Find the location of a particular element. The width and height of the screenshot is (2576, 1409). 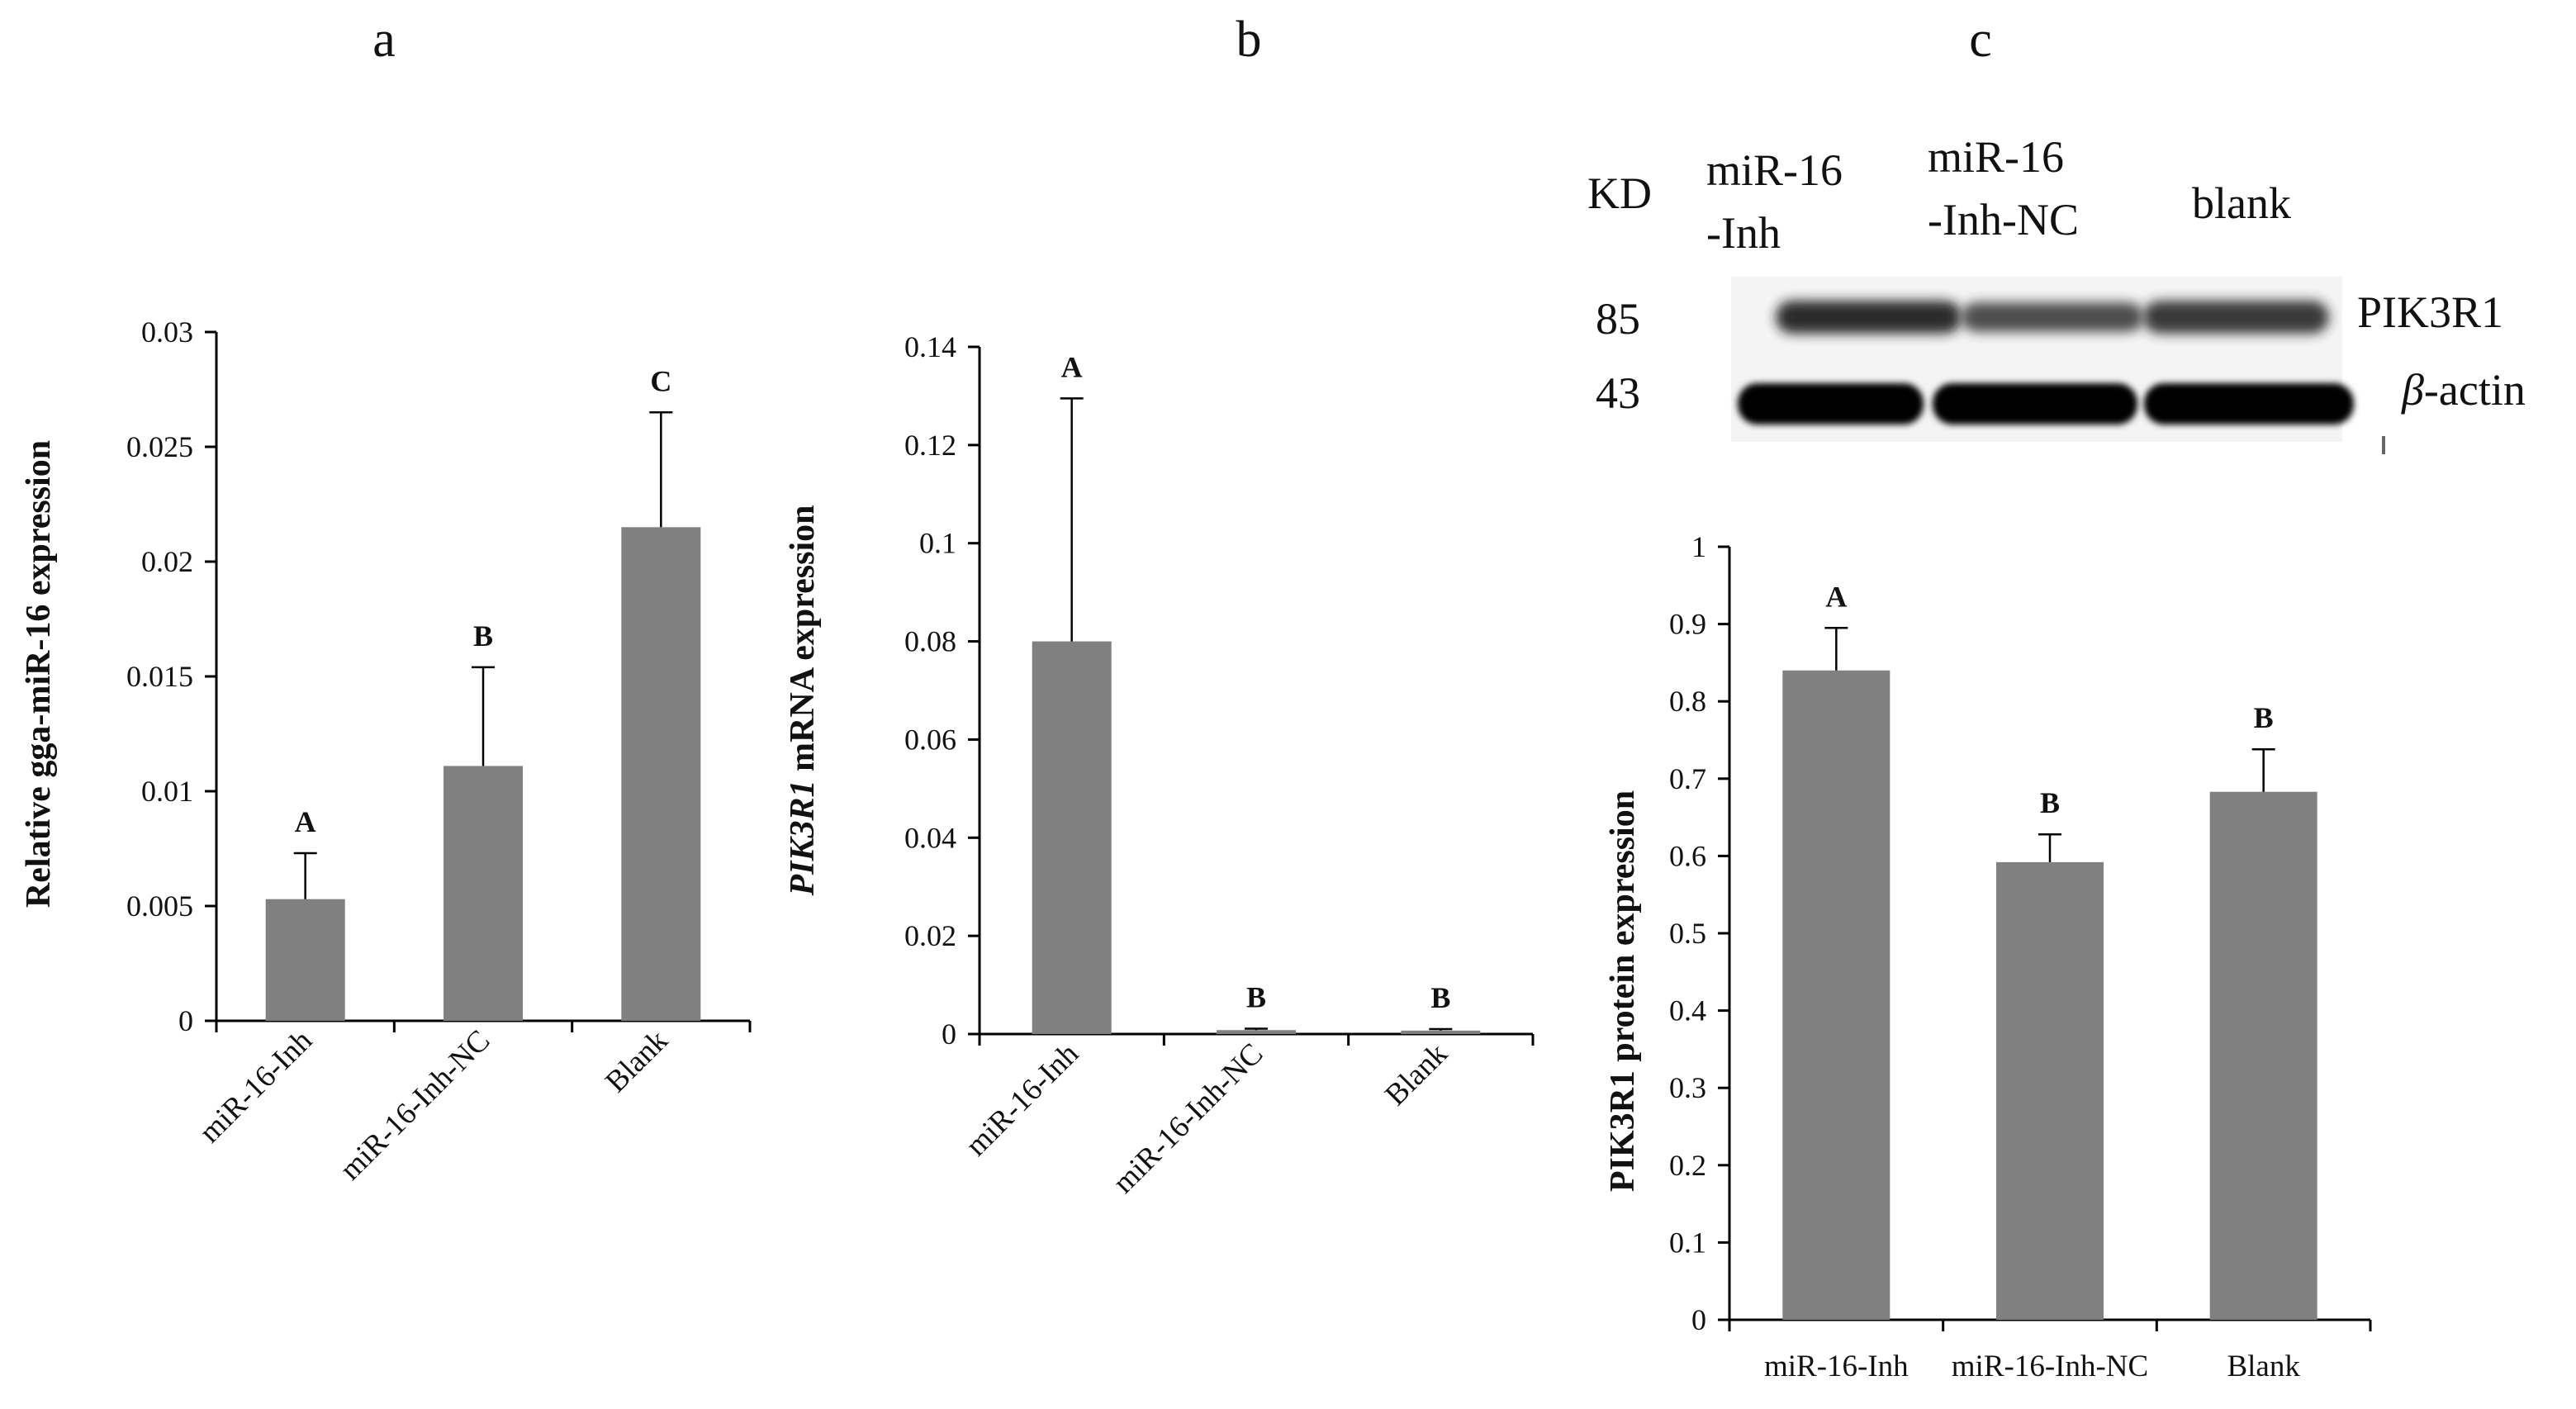

lane-header-1-line1: miR-16 is located at coordinates (1774, 170).